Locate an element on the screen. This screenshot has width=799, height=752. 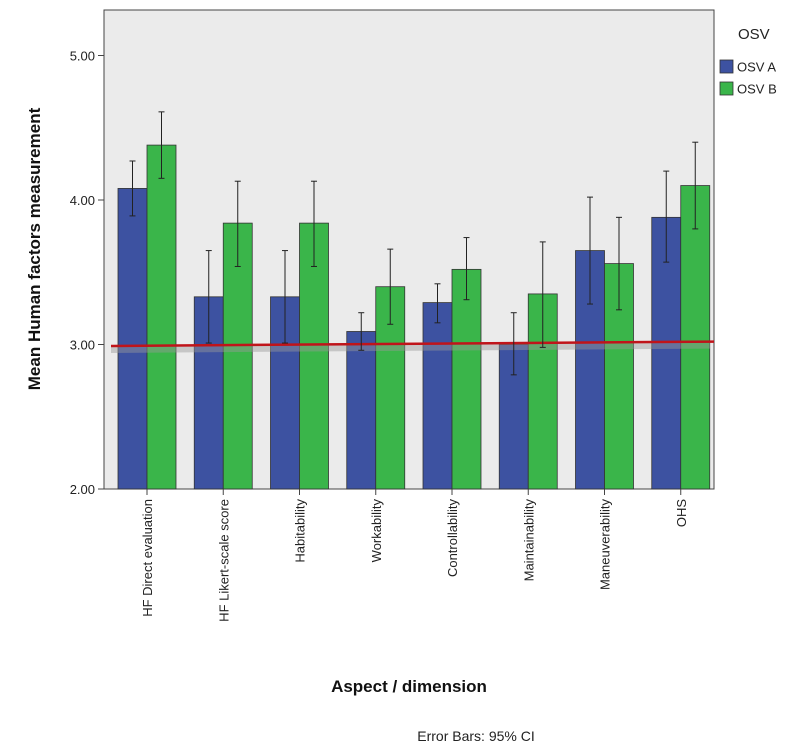
x-tick-label: Controllability is located at coordinates (452, 538).